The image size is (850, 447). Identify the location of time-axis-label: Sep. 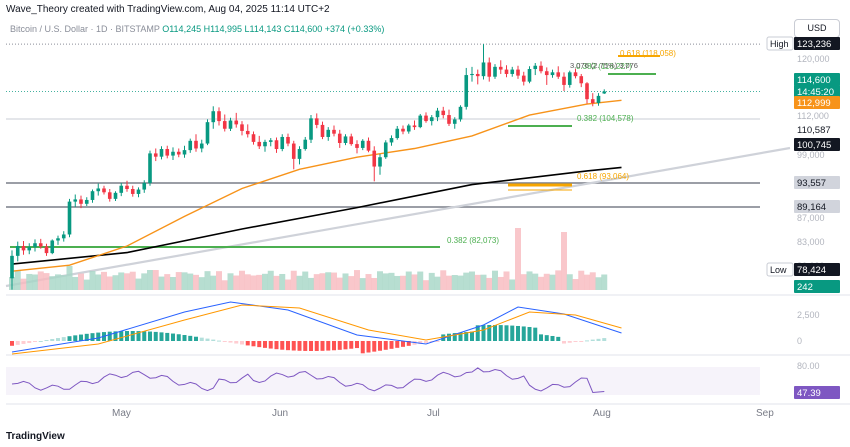
(765, 413).